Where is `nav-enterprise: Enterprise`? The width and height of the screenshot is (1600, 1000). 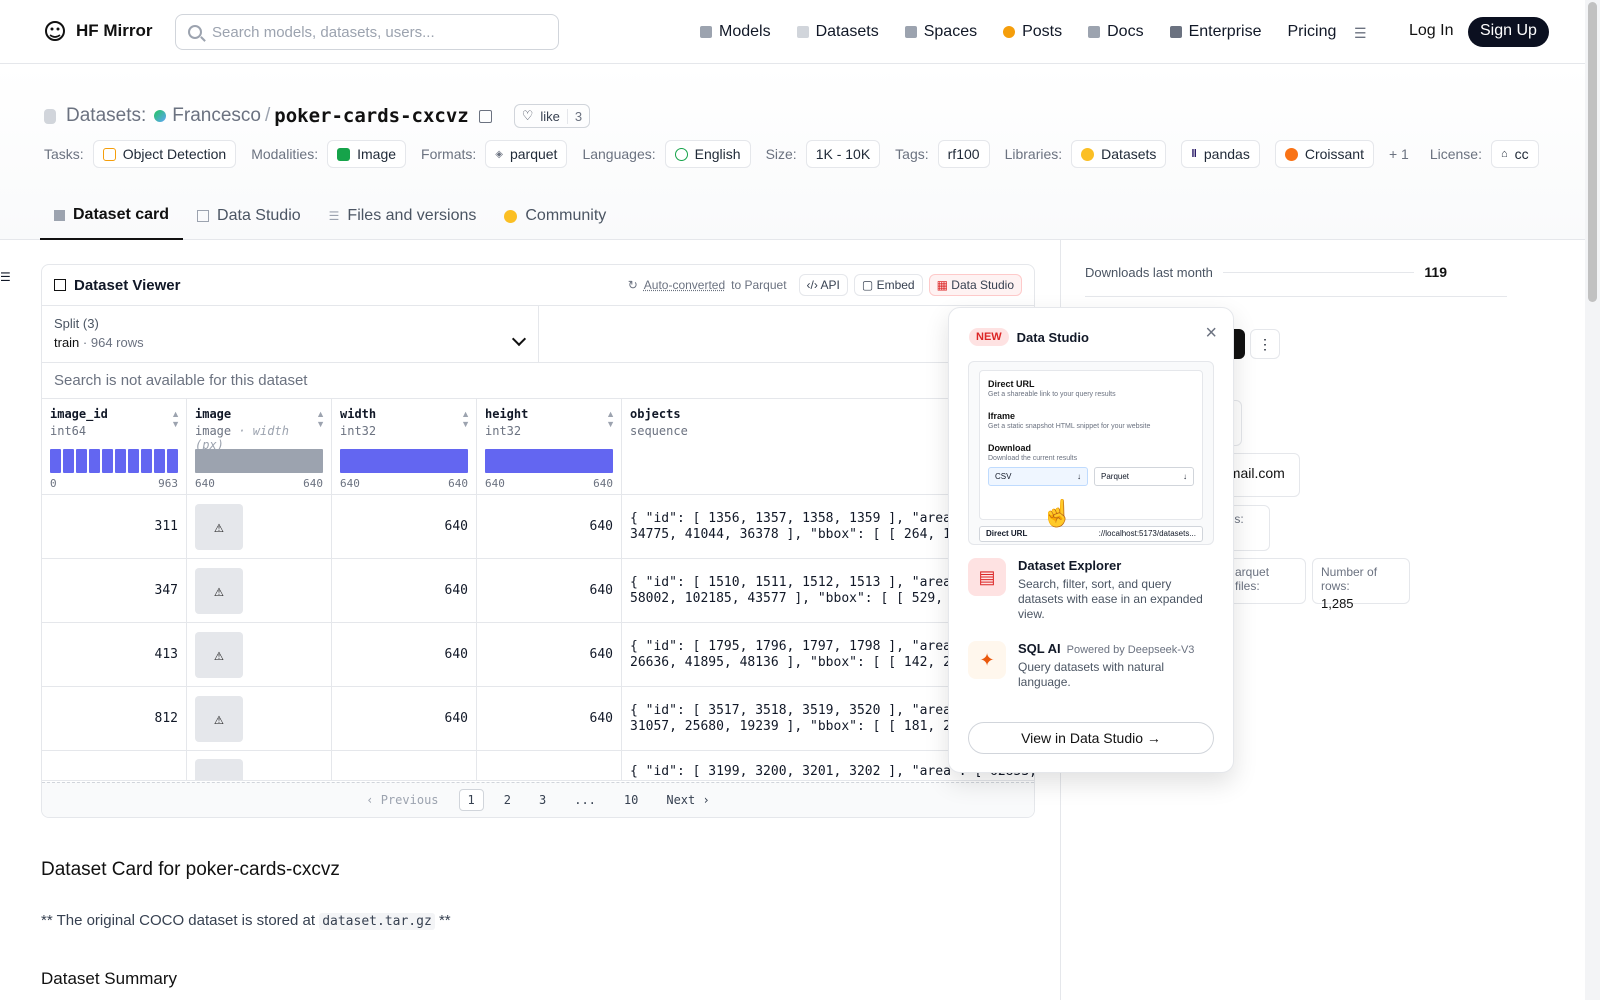
nav-enterprise: Enterprise is located at coordinates (1215, 32).